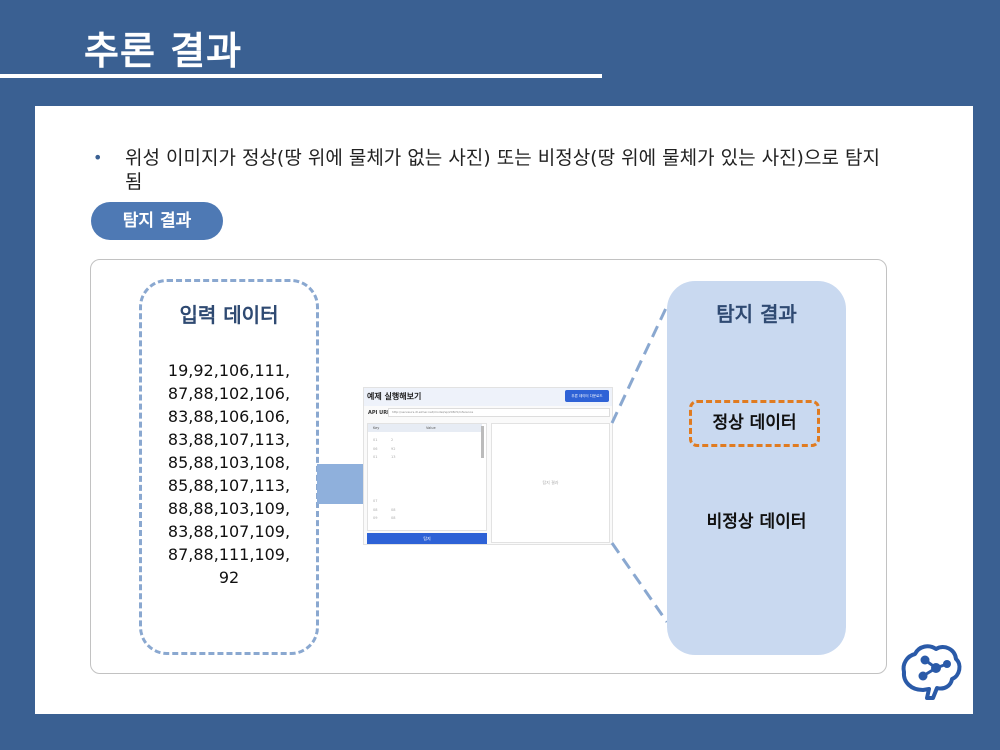 The height and width of the screenshot is (750, 1000). What do you see at coordinates (431, 428) in the screenshot?
I see `table-header-value: Value` at bounding box center [431, 428].